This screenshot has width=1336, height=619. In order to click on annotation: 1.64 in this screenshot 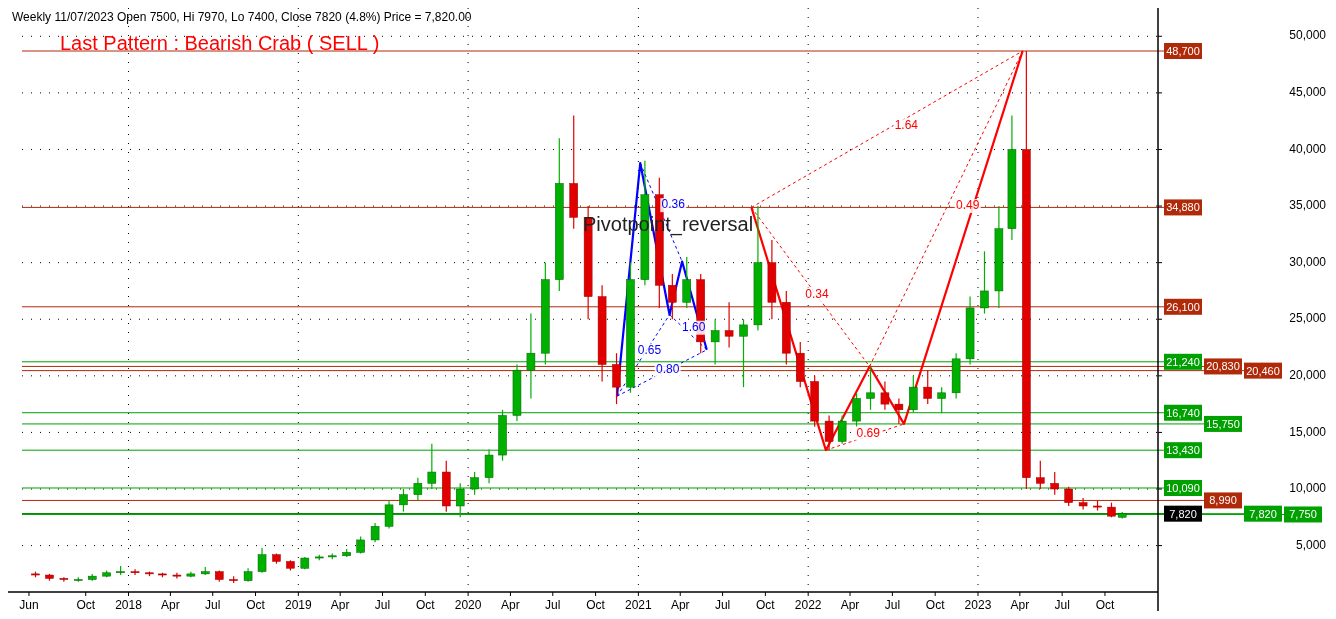, I will do `click(906, 125)`.